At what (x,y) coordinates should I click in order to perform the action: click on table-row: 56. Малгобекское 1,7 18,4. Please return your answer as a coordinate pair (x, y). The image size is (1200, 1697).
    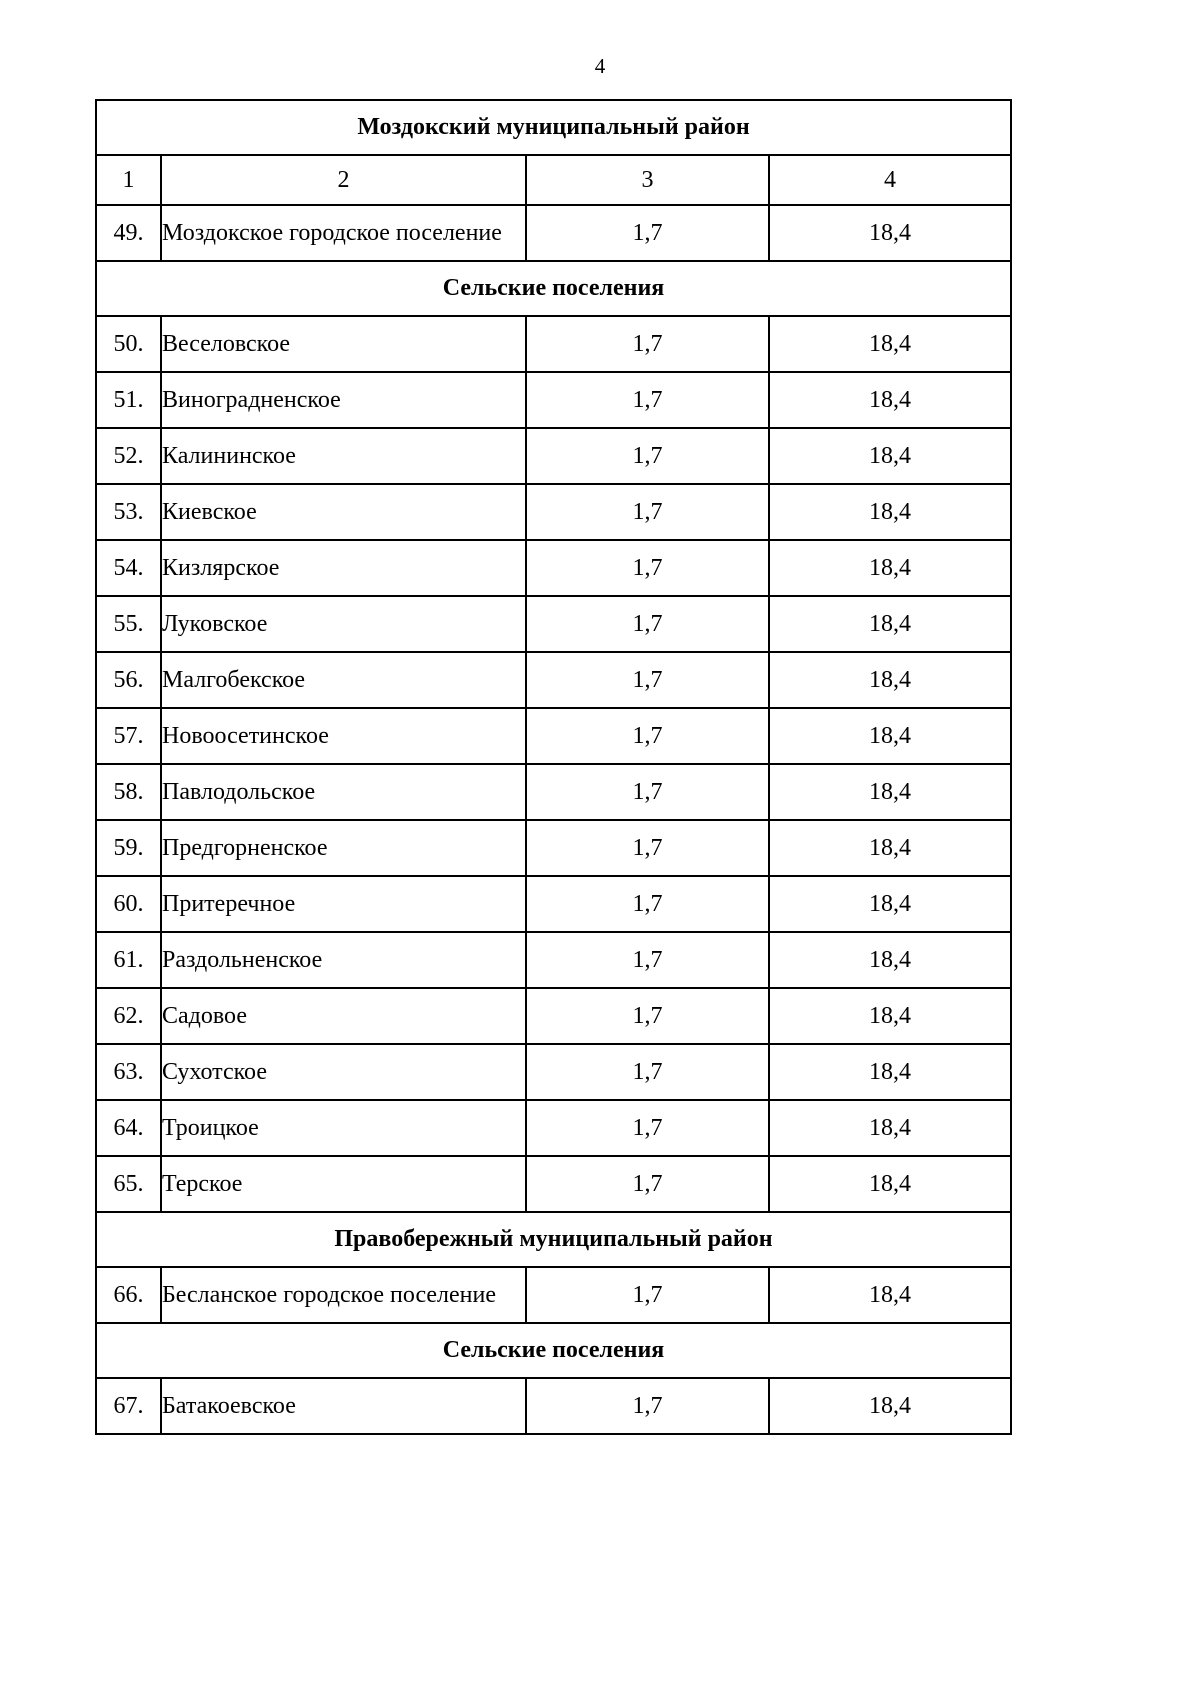
    Looking at the image, I should click on (553, 680).